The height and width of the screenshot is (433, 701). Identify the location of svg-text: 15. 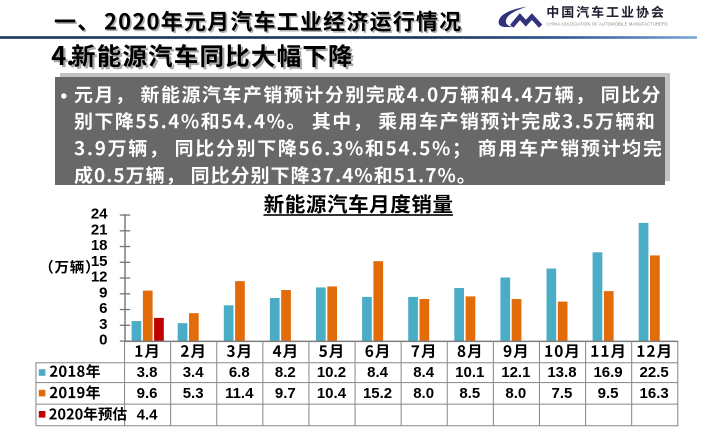
(99, 261).